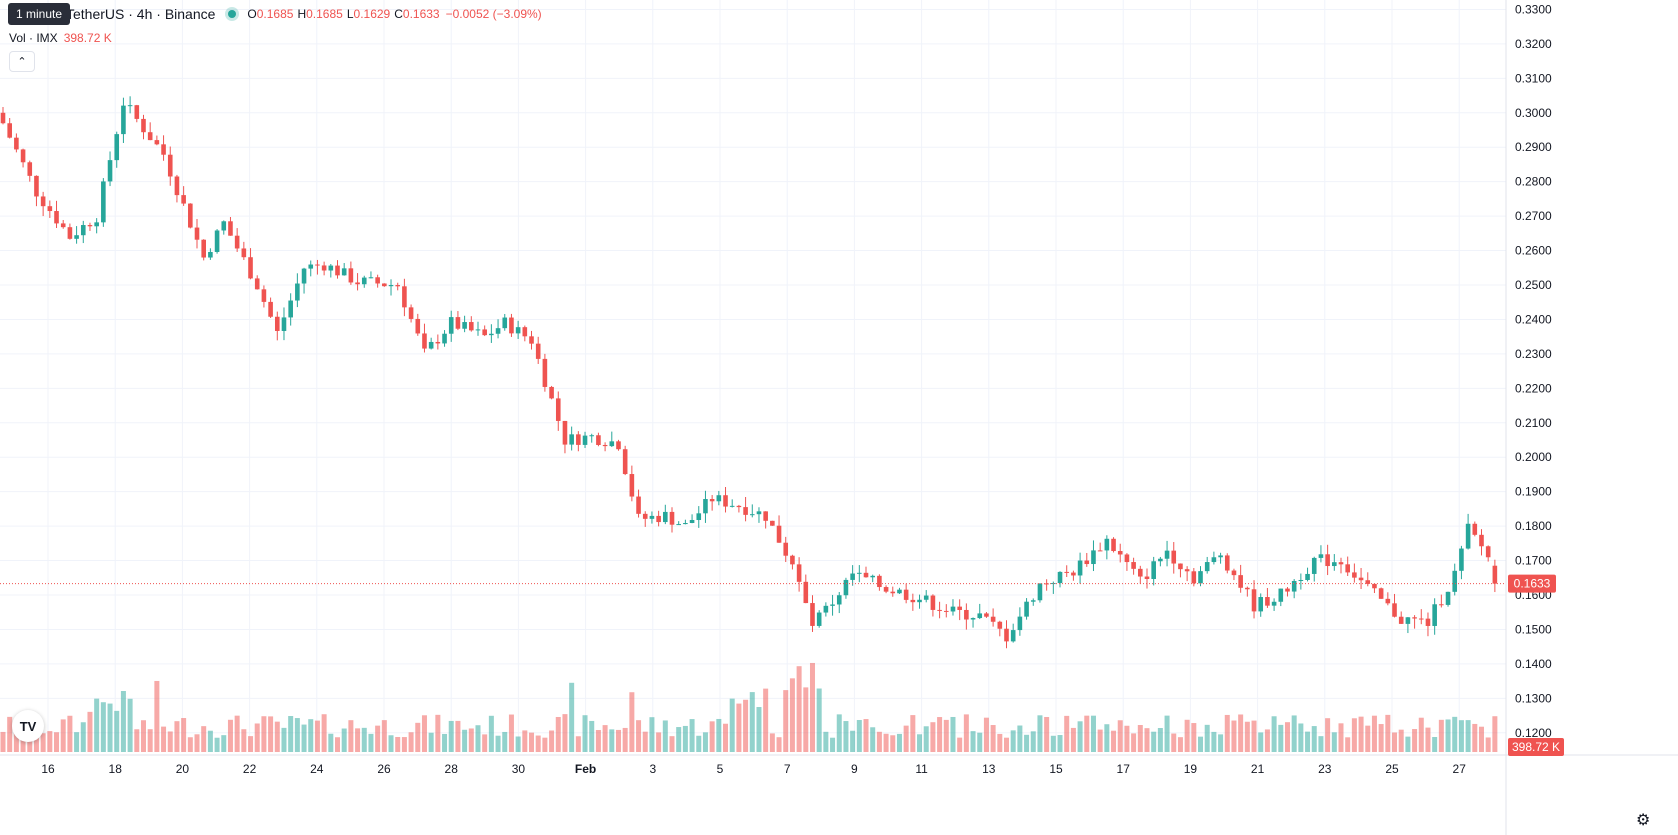 Image resolution: width=1678 pixels, height=835 pixels. What do you see at coordinates (28, 726) in the screenshot?
I see `tradingview-logo-icon: TV` at bounding box center [28, 726].